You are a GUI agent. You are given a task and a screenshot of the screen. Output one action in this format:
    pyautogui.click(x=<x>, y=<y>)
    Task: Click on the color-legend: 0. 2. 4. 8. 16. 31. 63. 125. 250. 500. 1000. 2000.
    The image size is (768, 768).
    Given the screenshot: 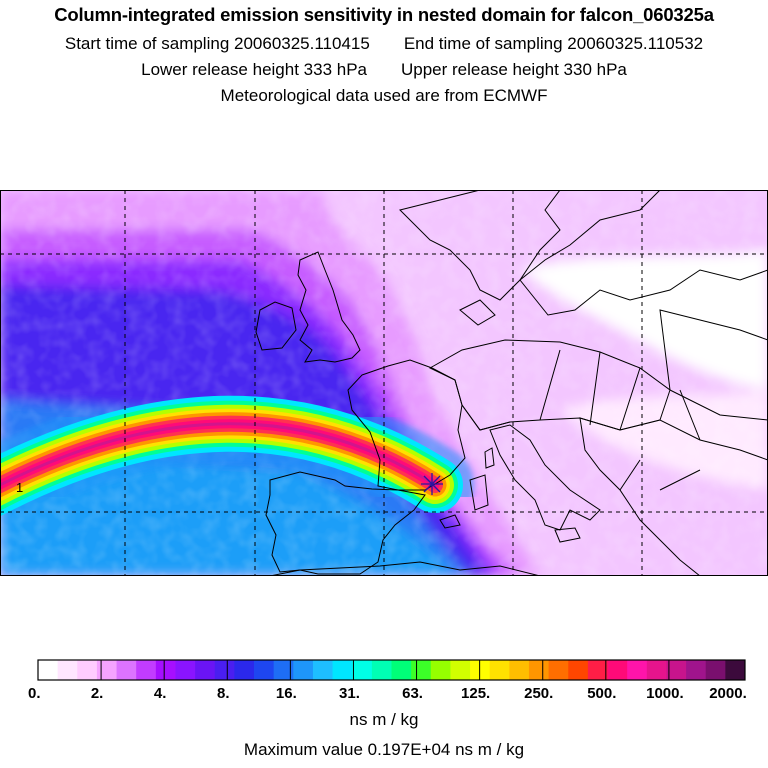 What is the action you would take?
    pyautogui.click(x=384, y=676)
    